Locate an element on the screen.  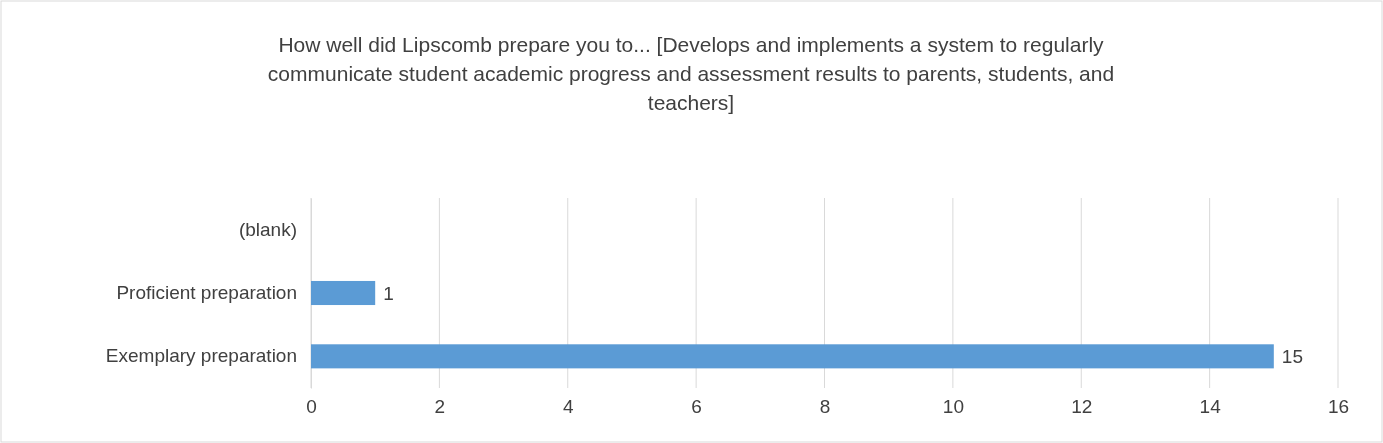
x-tick-label: 2 is located at coordinates (440, 407).